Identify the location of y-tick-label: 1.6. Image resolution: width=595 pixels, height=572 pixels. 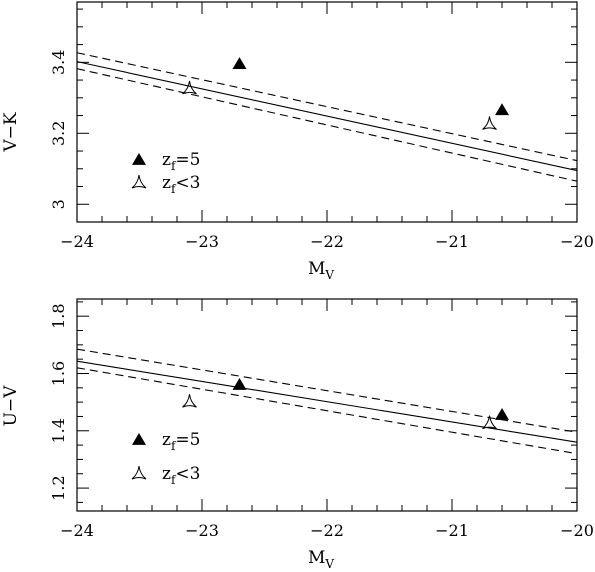
(58, 373).